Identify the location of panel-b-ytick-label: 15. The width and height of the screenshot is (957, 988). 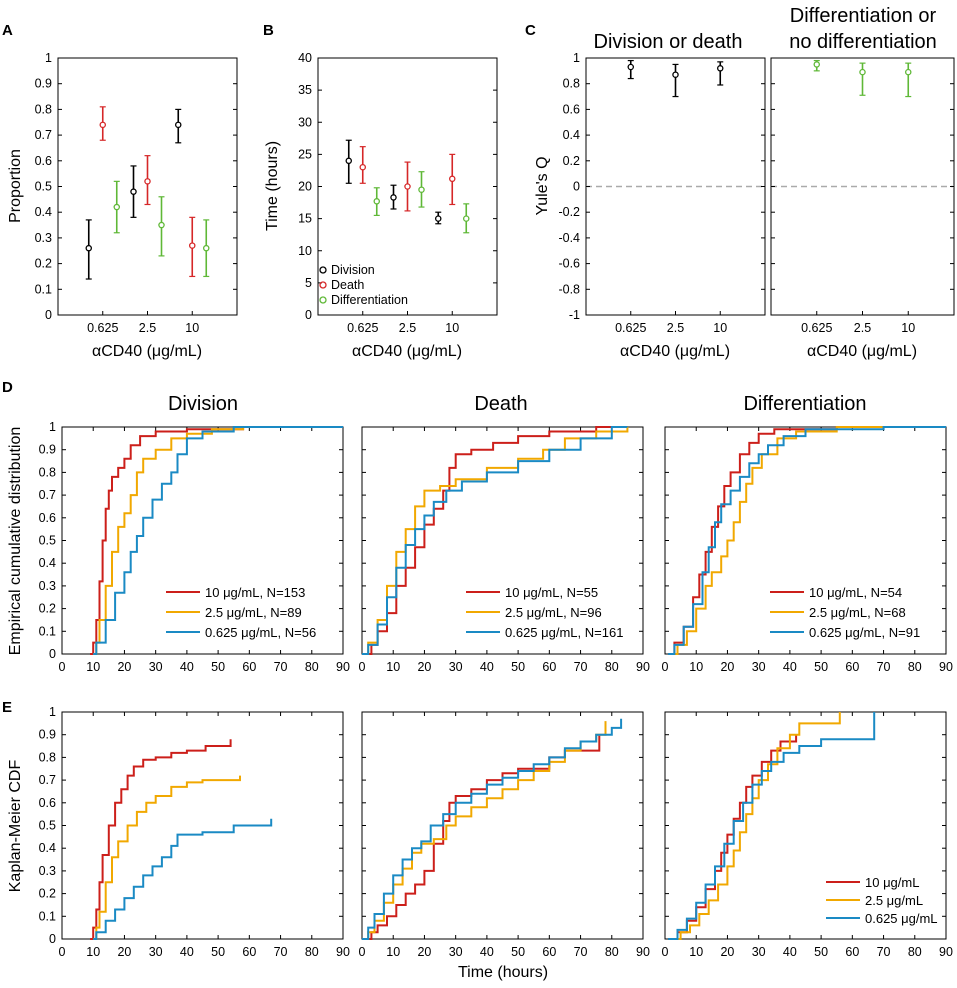
(305, 219).